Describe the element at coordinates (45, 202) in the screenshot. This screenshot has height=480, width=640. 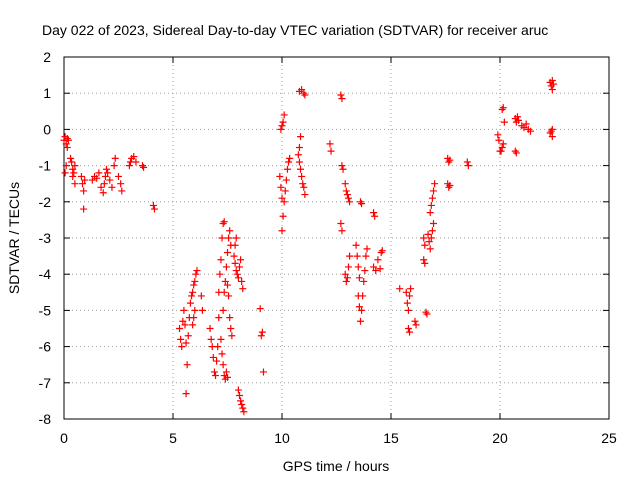
I see `y-tick-label: -2` at that location.